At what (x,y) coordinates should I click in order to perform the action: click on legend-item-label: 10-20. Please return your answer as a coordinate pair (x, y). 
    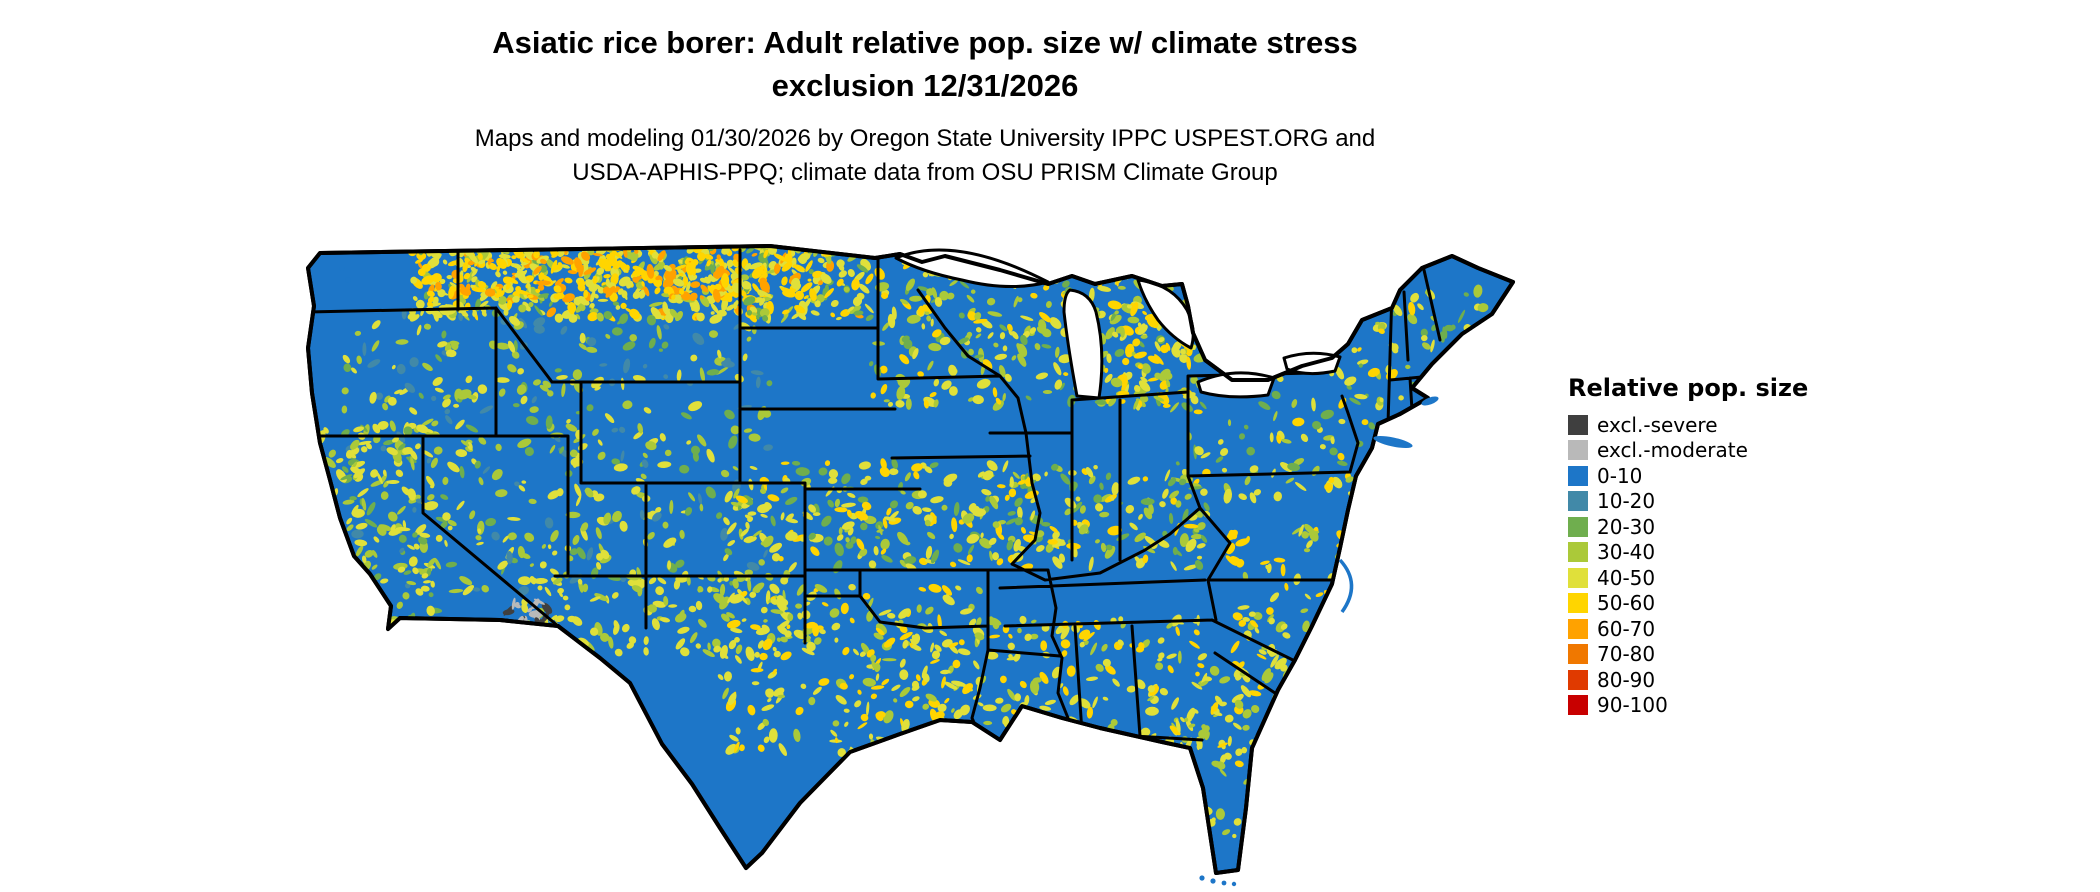
    Looking at the image, I should click on (1626, 501).